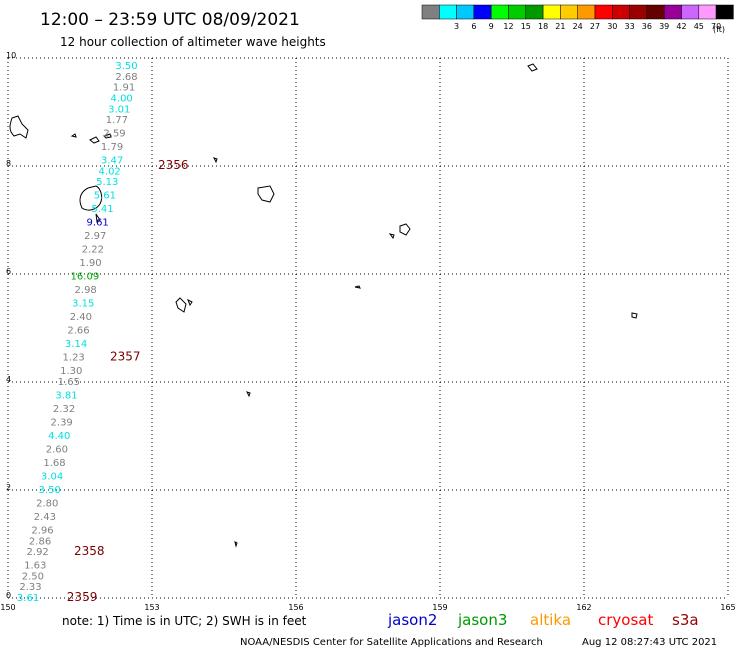 This screenshot has width=740, height=650. What do you see at coordinates (82, 597) in the screenshot?
I see `pass-time-label: 2359` at bounding box center [82, 597].